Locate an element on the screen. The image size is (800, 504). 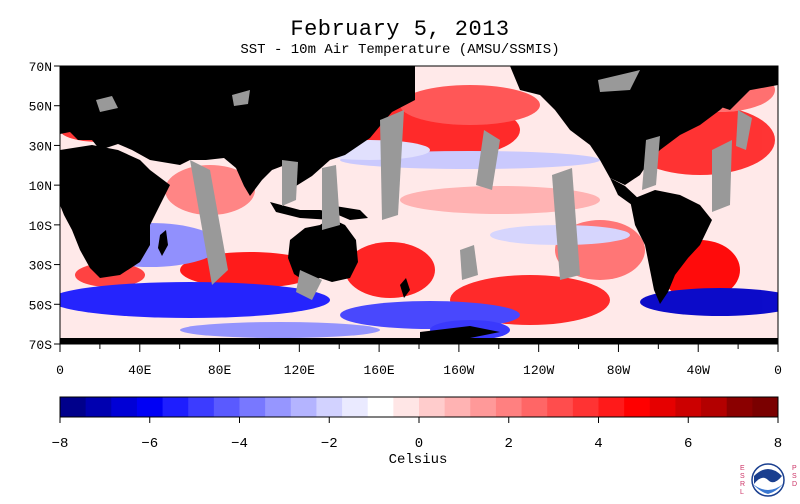
lat-label: 30S is located at coordinates (41, 266).